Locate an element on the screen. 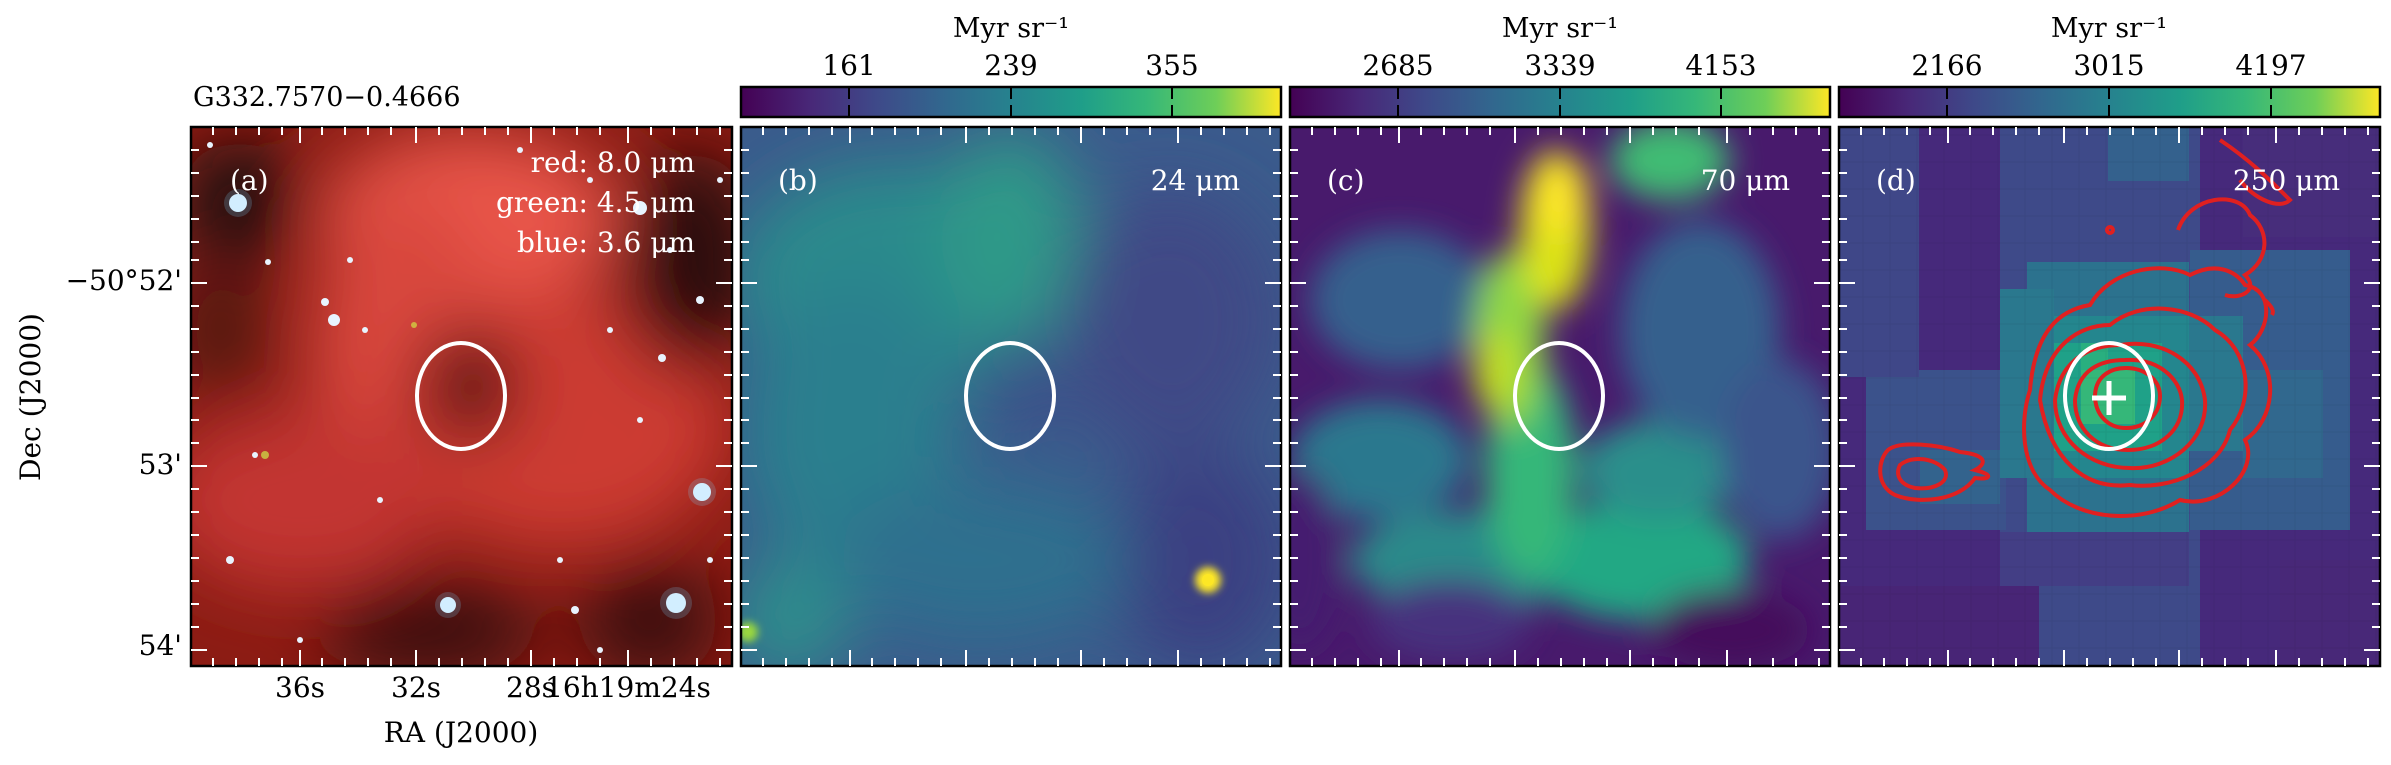  panel-label-a: (a) is located at coordinates (249, 180).